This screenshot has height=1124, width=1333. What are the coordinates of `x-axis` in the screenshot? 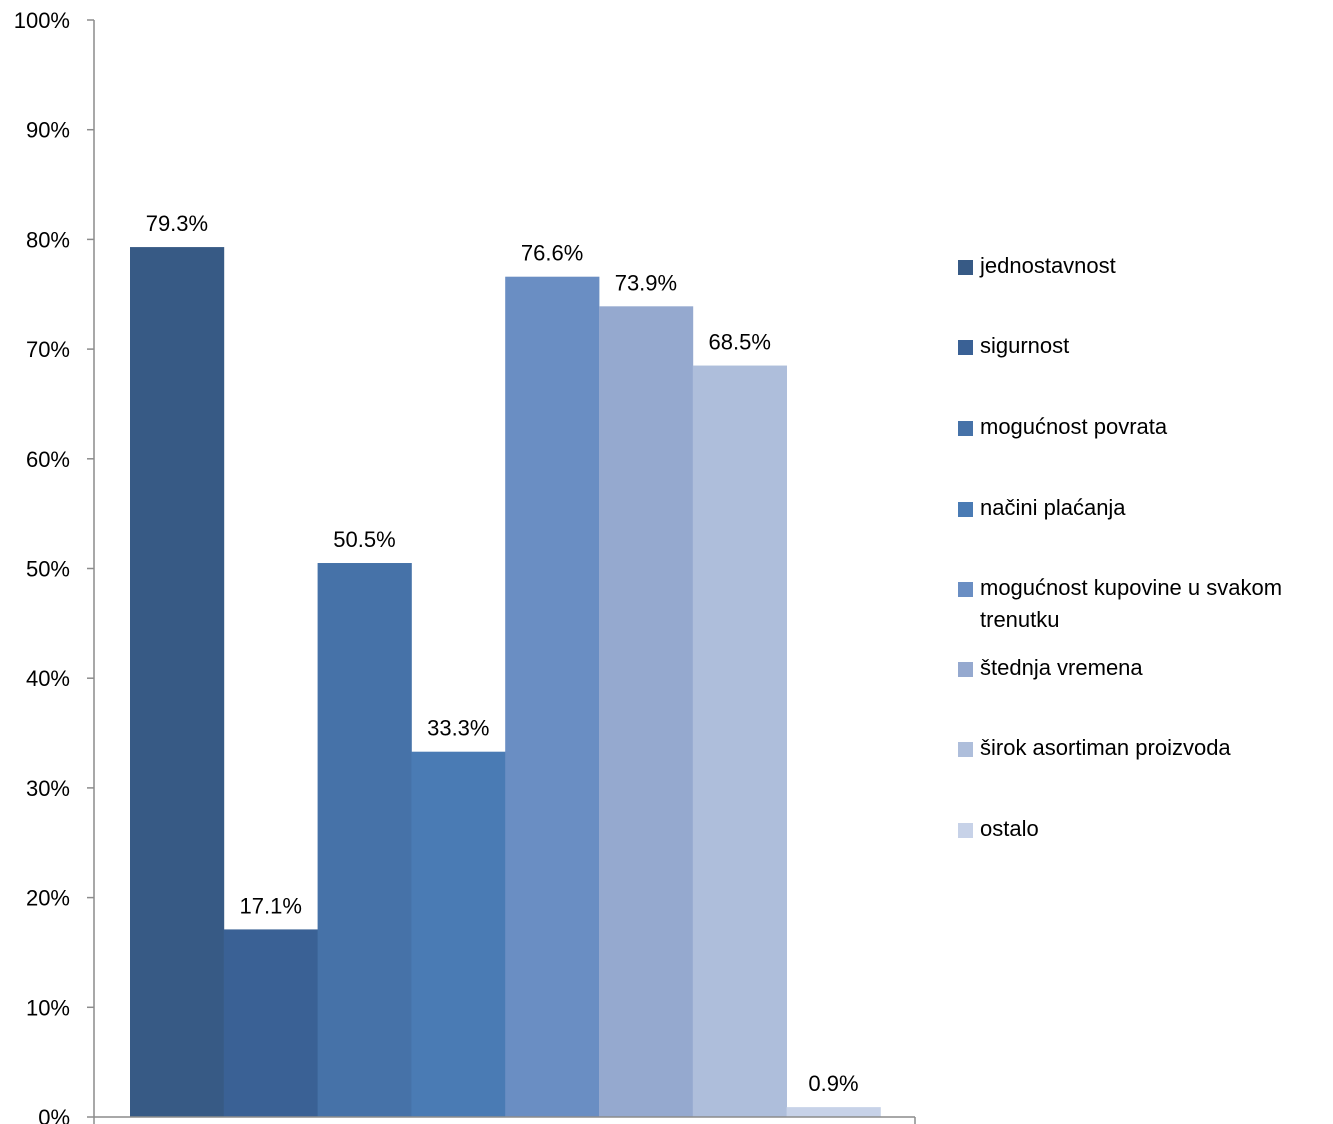 It's located at (504, 1120).